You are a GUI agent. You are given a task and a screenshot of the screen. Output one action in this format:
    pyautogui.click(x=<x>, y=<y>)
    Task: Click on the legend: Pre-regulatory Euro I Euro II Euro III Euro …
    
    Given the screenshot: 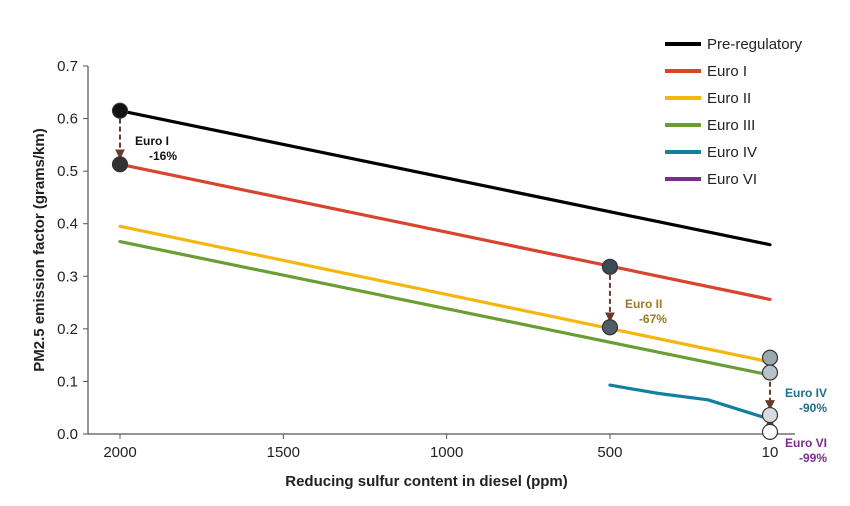 What is the action you would take?
    pyautogui.click(x=734, y=112)
    